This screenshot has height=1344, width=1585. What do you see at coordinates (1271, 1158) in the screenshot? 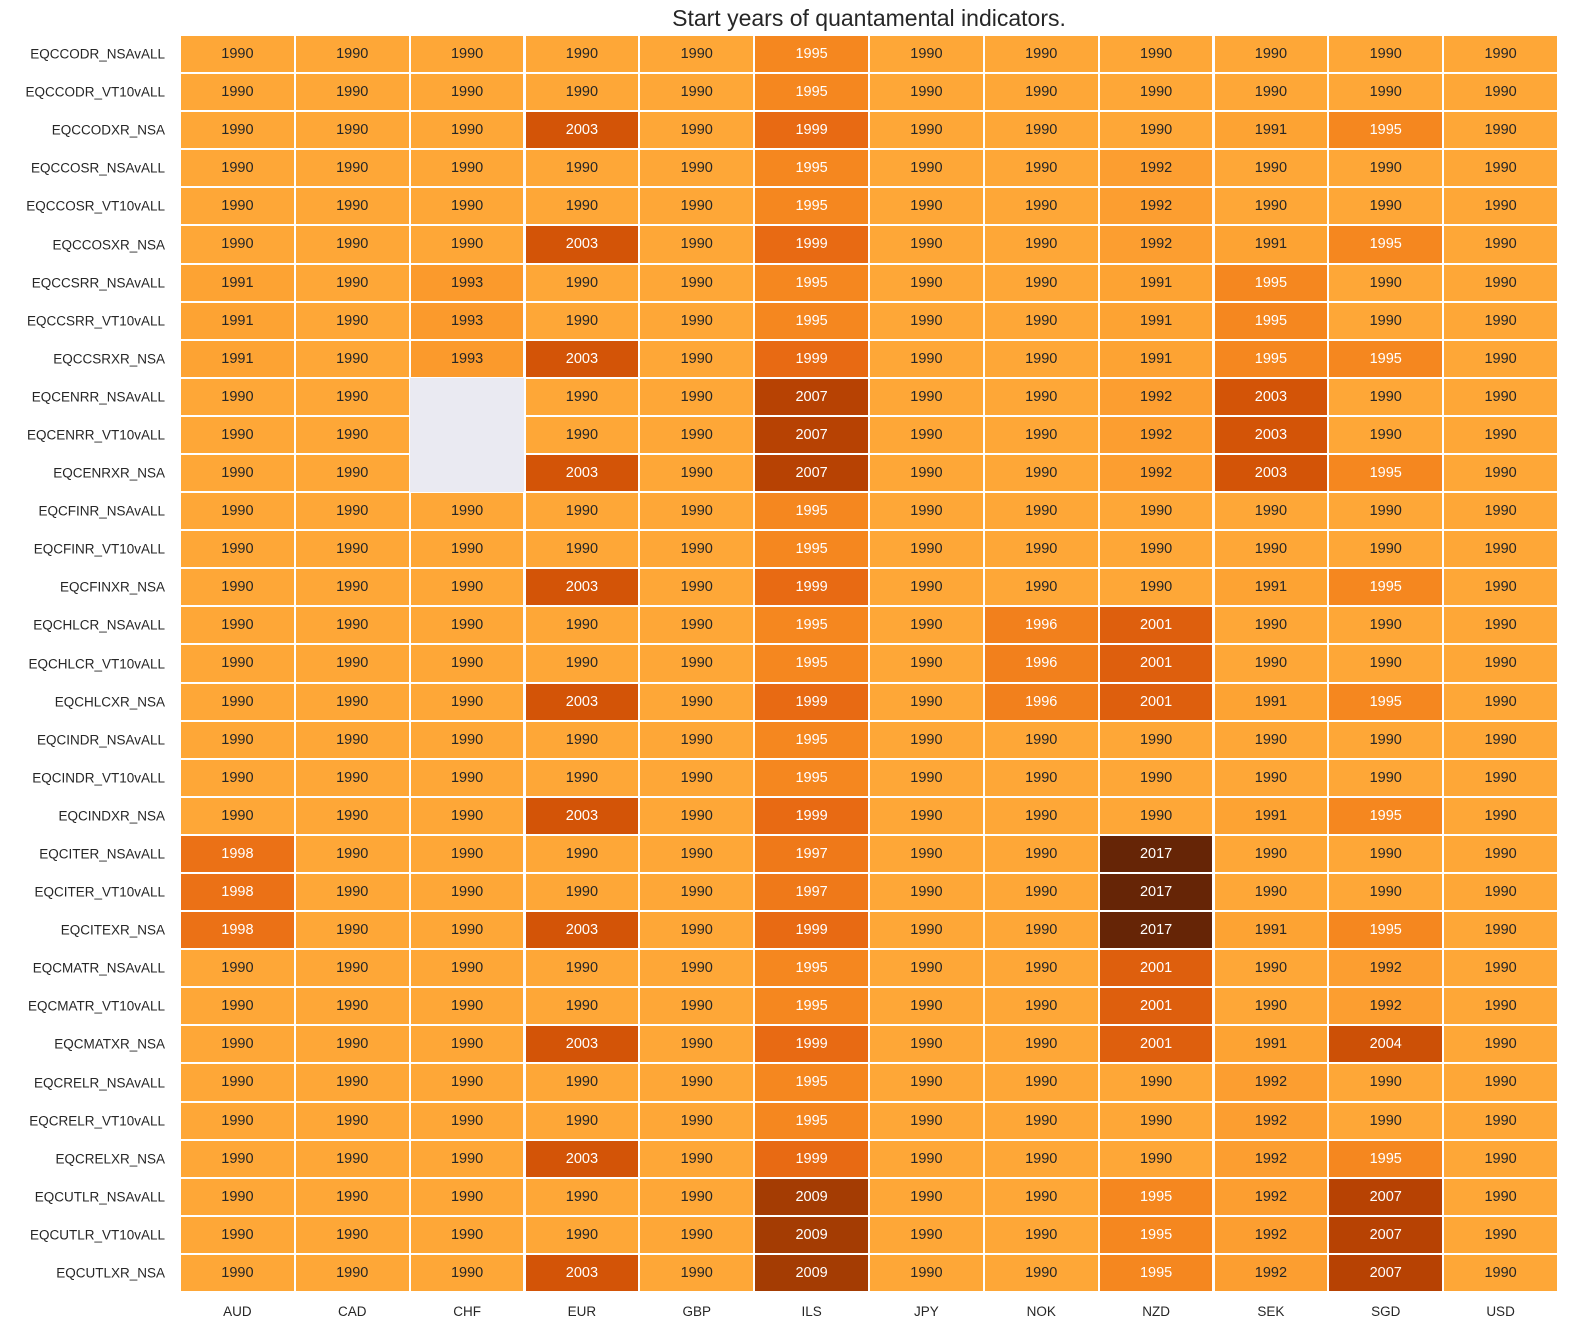
I see `cell-value-label: 1992` at bounding box center [1271, 1158].